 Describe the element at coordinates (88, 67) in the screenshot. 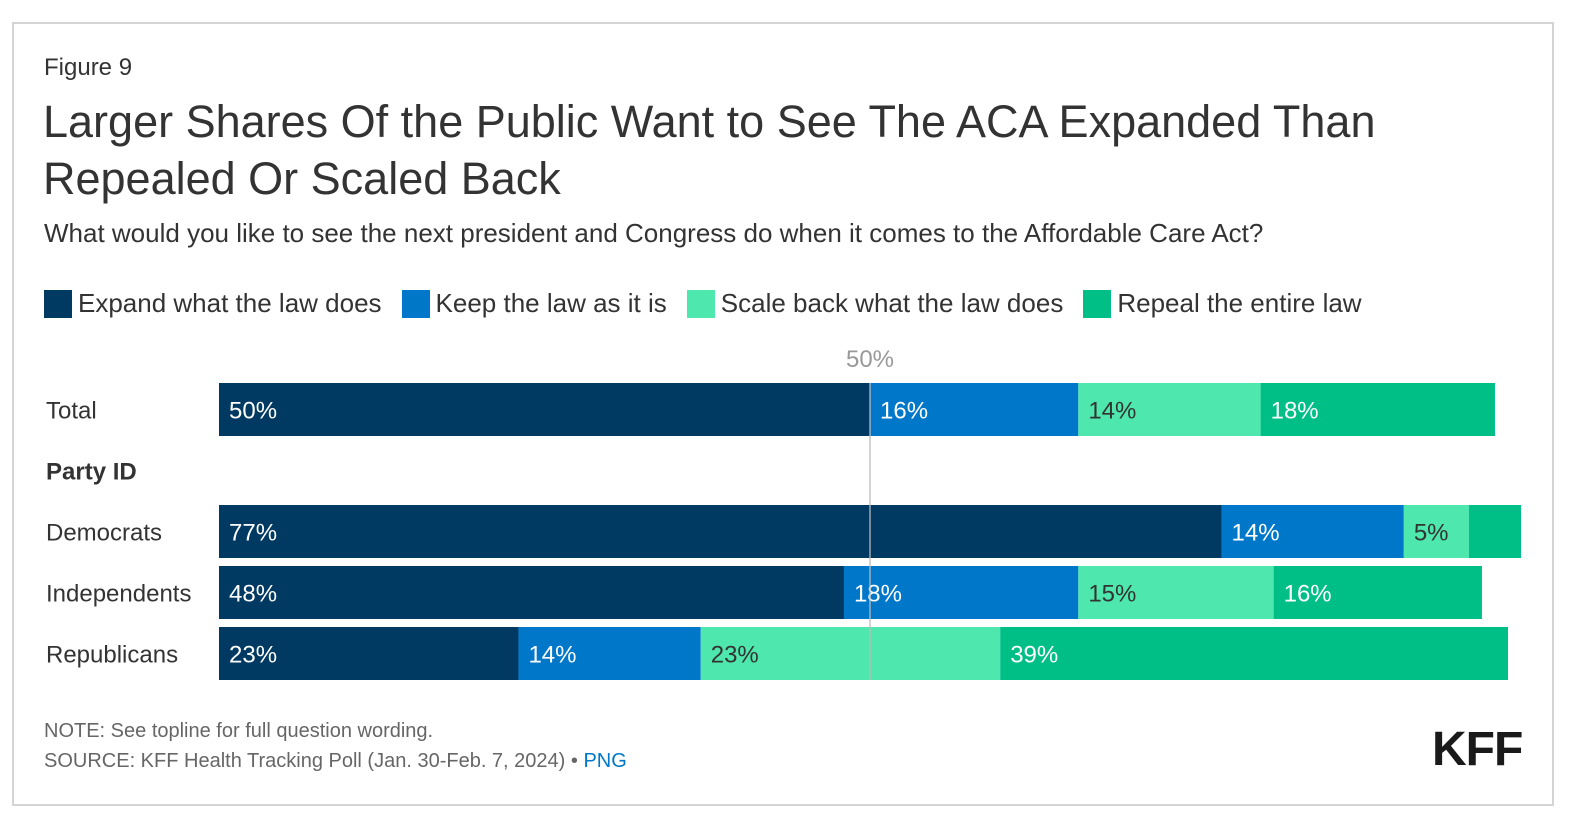

I see `figure-label: Figure 9` at that location.